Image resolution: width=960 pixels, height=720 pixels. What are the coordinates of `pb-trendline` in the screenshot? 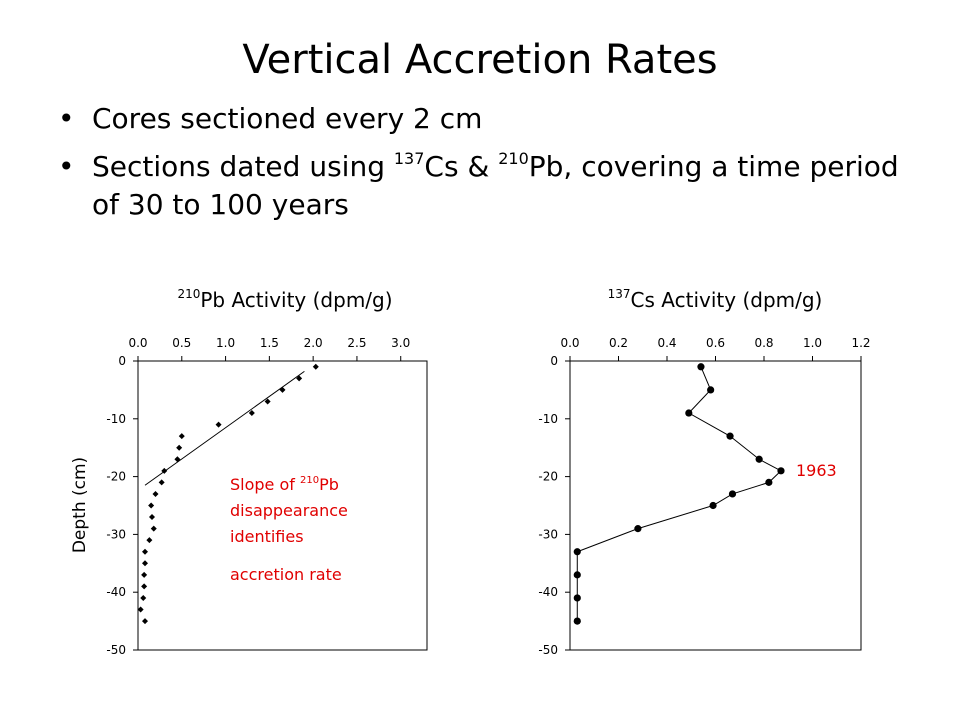 It's located at (224, 428).